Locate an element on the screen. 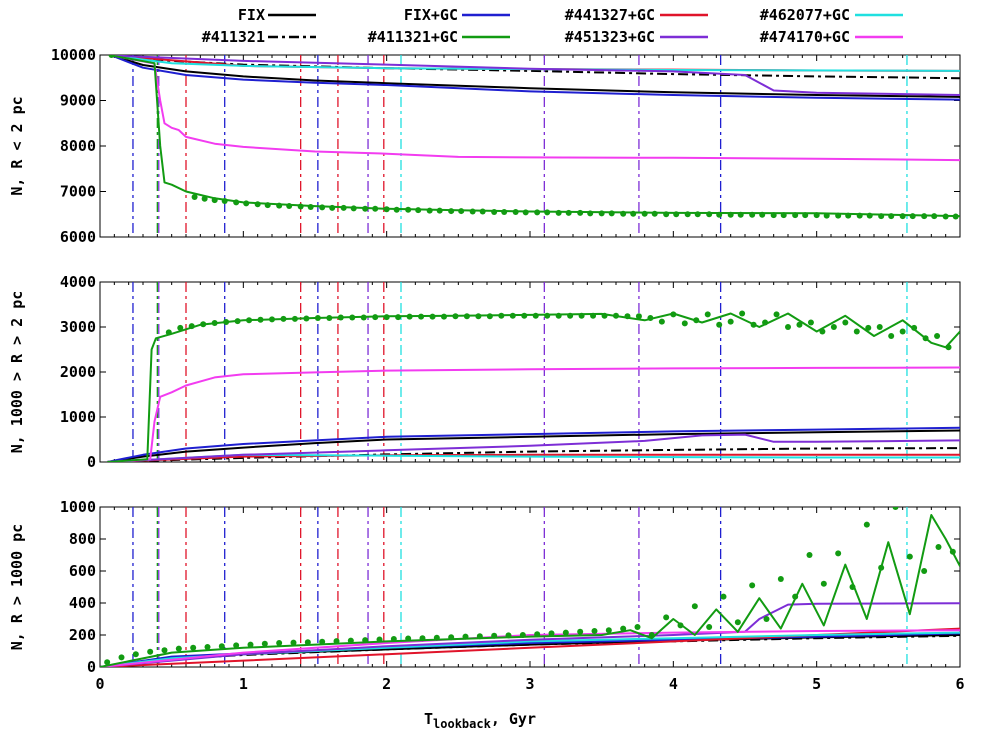 The height and width of the screenshot is (738, 993). x-tick-label: 6 is located at coordinates (959, 684).